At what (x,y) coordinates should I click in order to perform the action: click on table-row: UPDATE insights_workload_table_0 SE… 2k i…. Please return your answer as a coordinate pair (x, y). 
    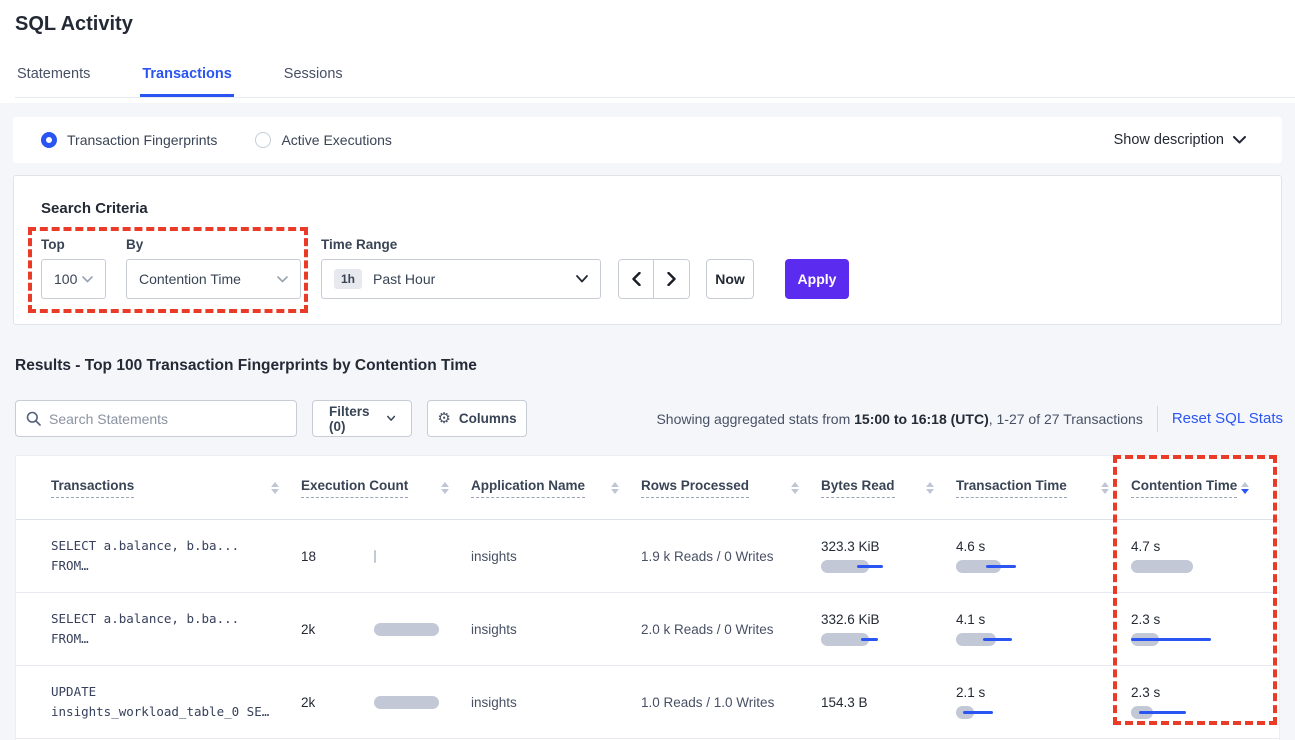
    Looking at the image, I should click on (647, 702).